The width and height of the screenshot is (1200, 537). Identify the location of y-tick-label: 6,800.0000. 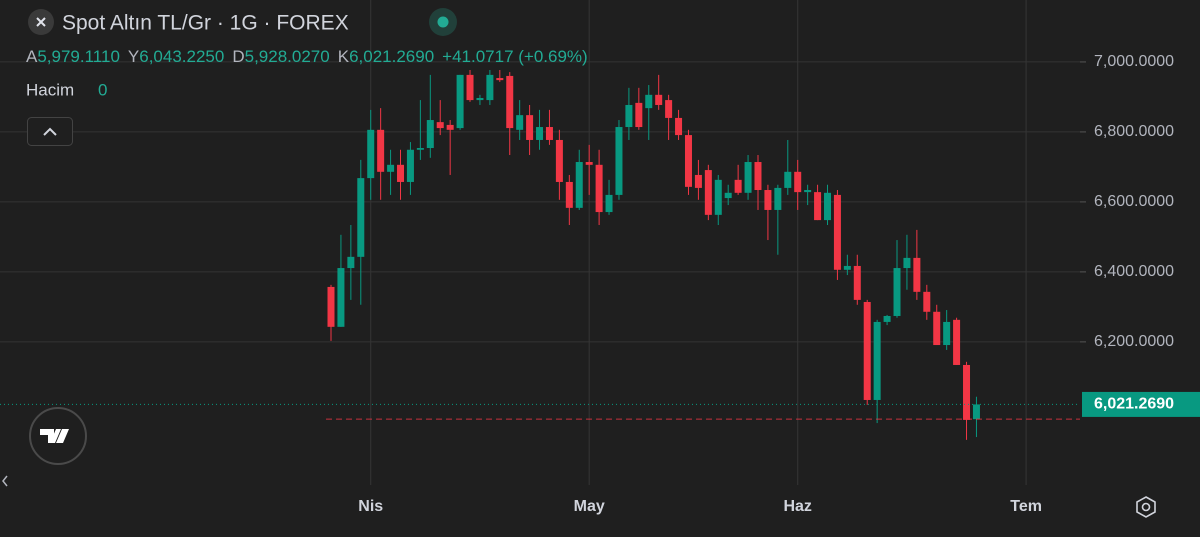
(1134, 131).